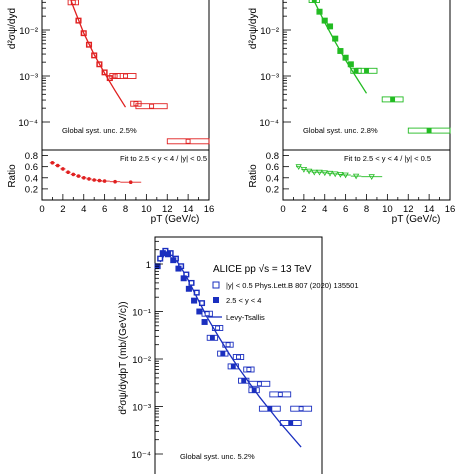 This screenshot has height=474, width=474. What do you see at coordinates (34, 65) in the screenshot?
I see `y-tick-labels: 10⁻² 10⁻³ 10⁻⁴` at bounding box center [34, 65].